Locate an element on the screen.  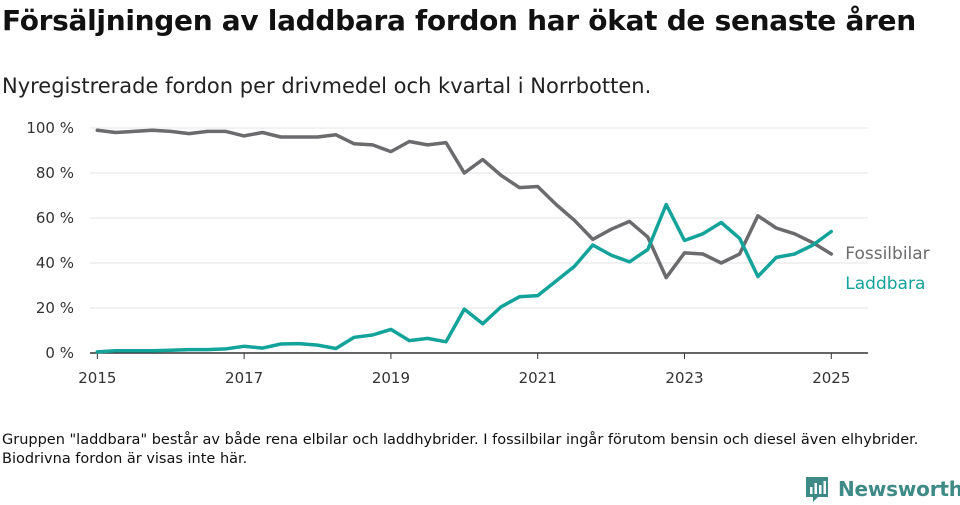
x-tick-label: 2025 is located at coordinates (831, 378).